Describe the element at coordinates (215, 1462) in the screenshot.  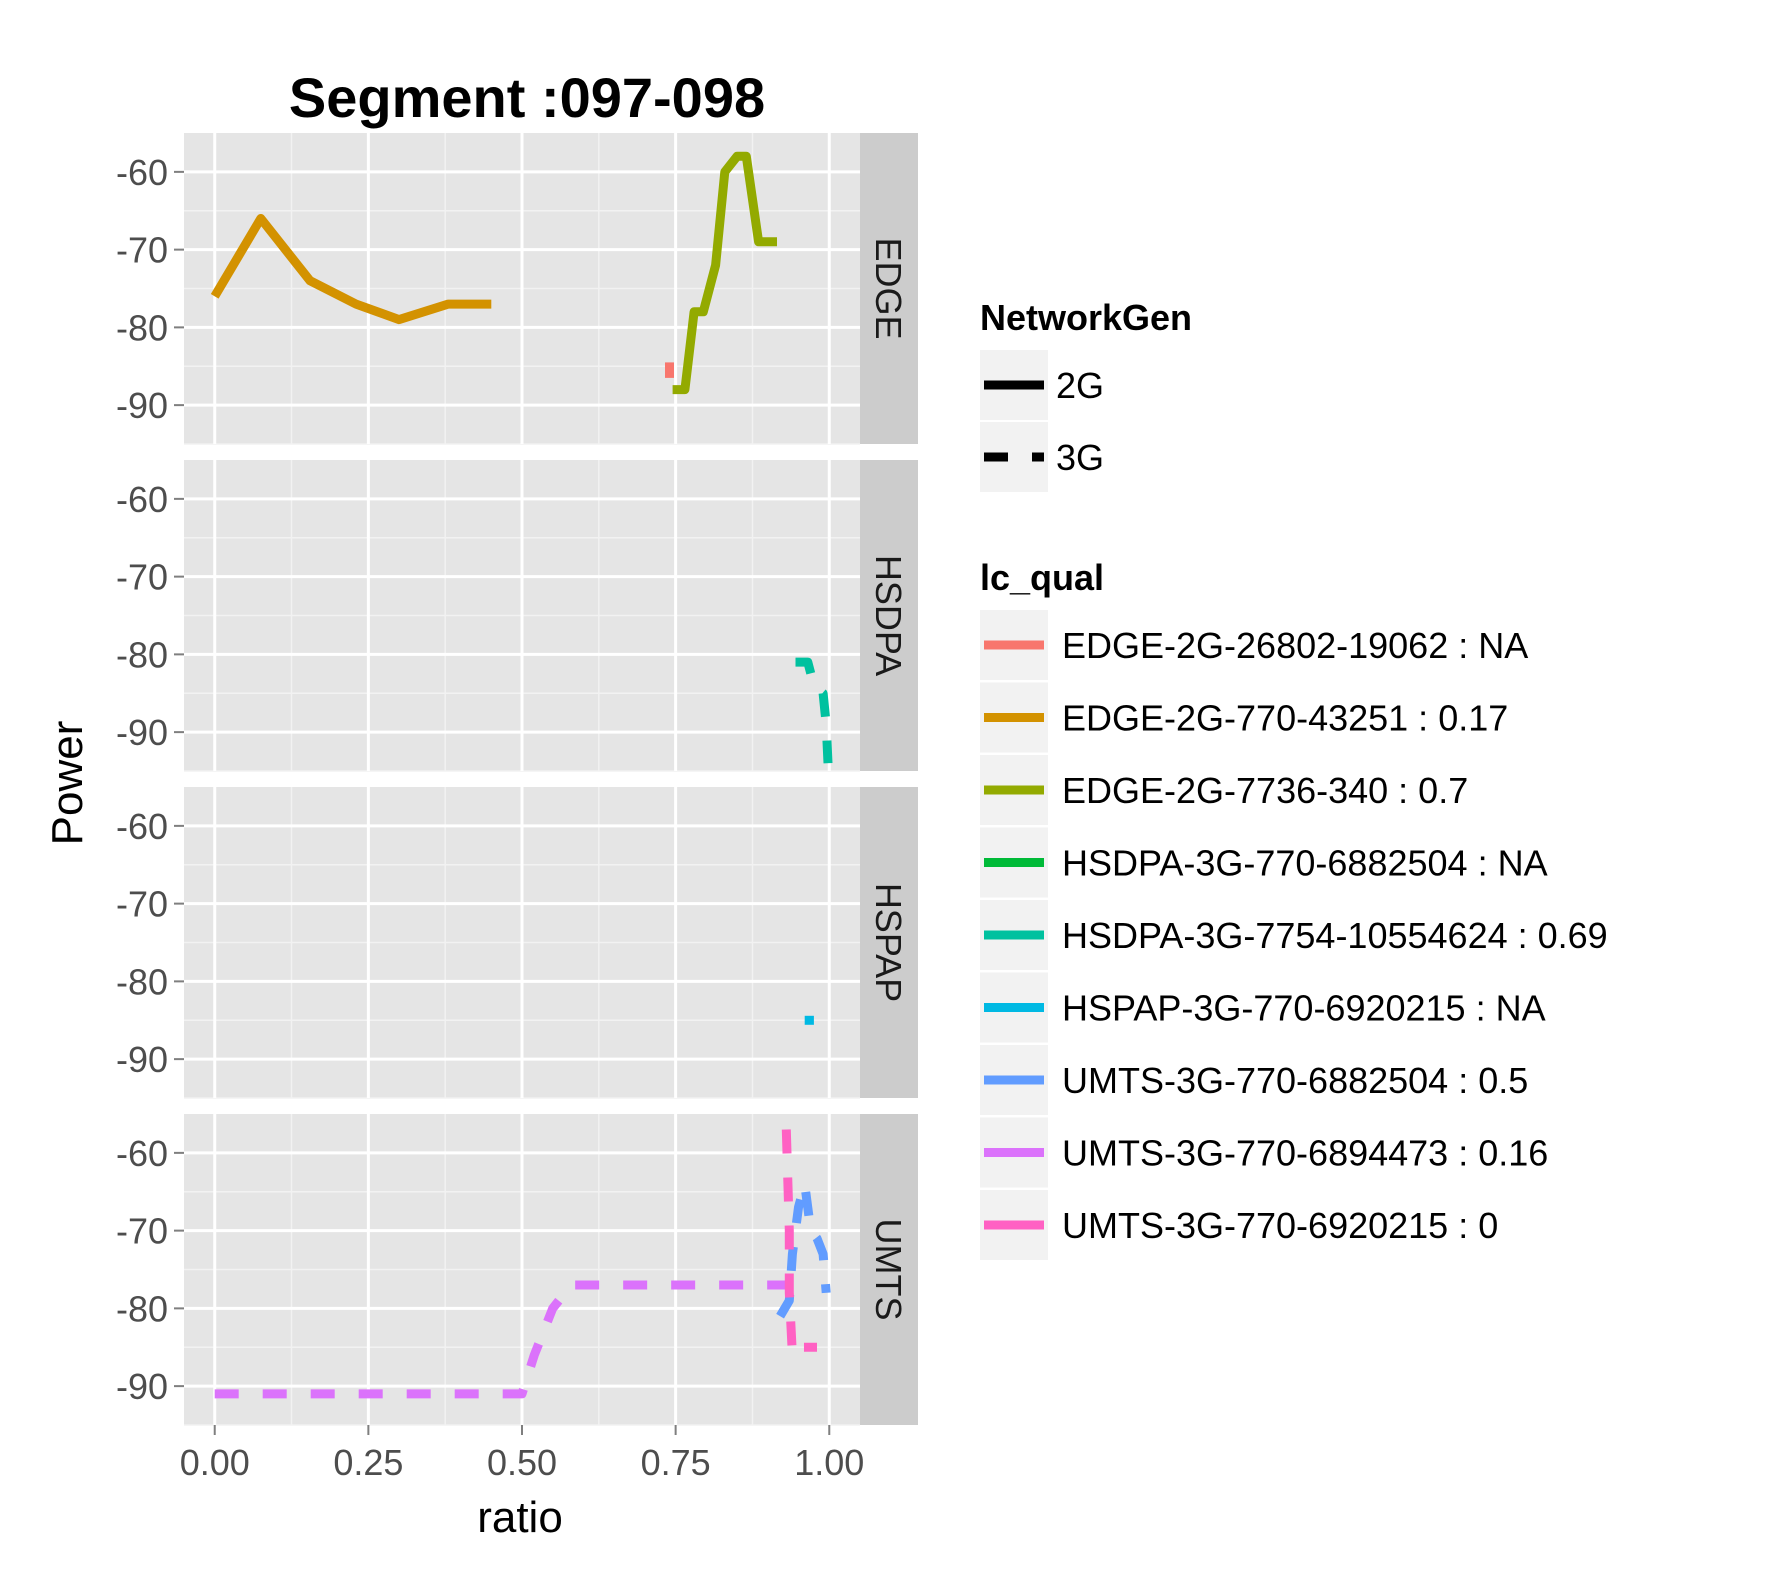
I see `x-tick-label: 0.00` at that location.